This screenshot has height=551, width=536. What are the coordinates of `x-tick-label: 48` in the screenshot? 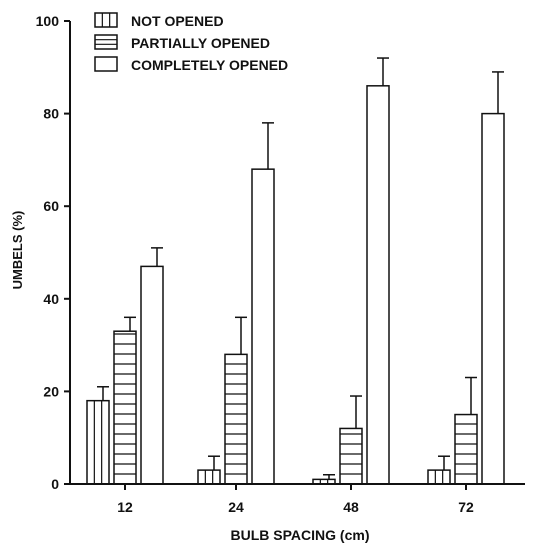 It's located at (351, 507).